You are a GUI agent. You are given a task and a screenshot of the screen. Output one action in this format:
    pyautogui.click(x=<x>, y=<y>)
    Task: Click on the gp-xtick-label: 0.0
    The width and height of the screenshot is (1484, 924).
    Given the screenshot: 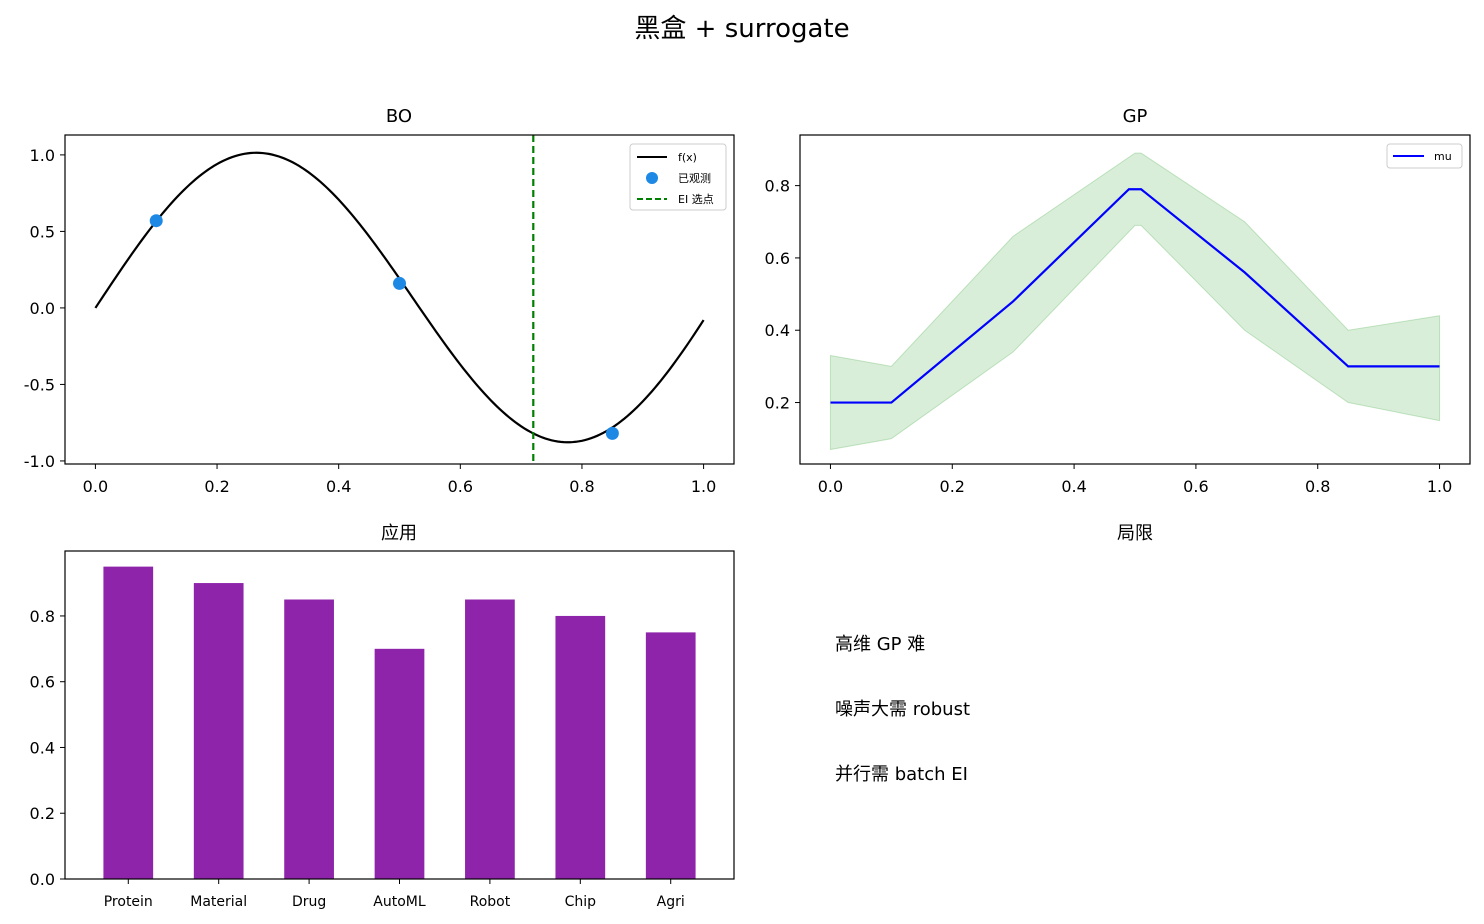 What is the action you would take?
    pyautogui.click(x=830, y=486)
    